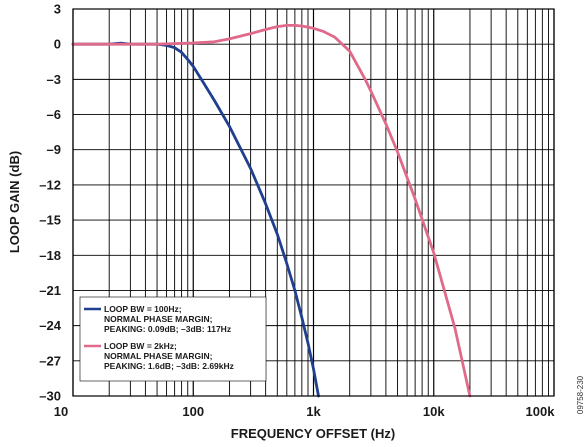  What do you see at coordinates (50, 325) in the screenshot?
I see `y-tick-label: –24` at bounding box center [50, 325].